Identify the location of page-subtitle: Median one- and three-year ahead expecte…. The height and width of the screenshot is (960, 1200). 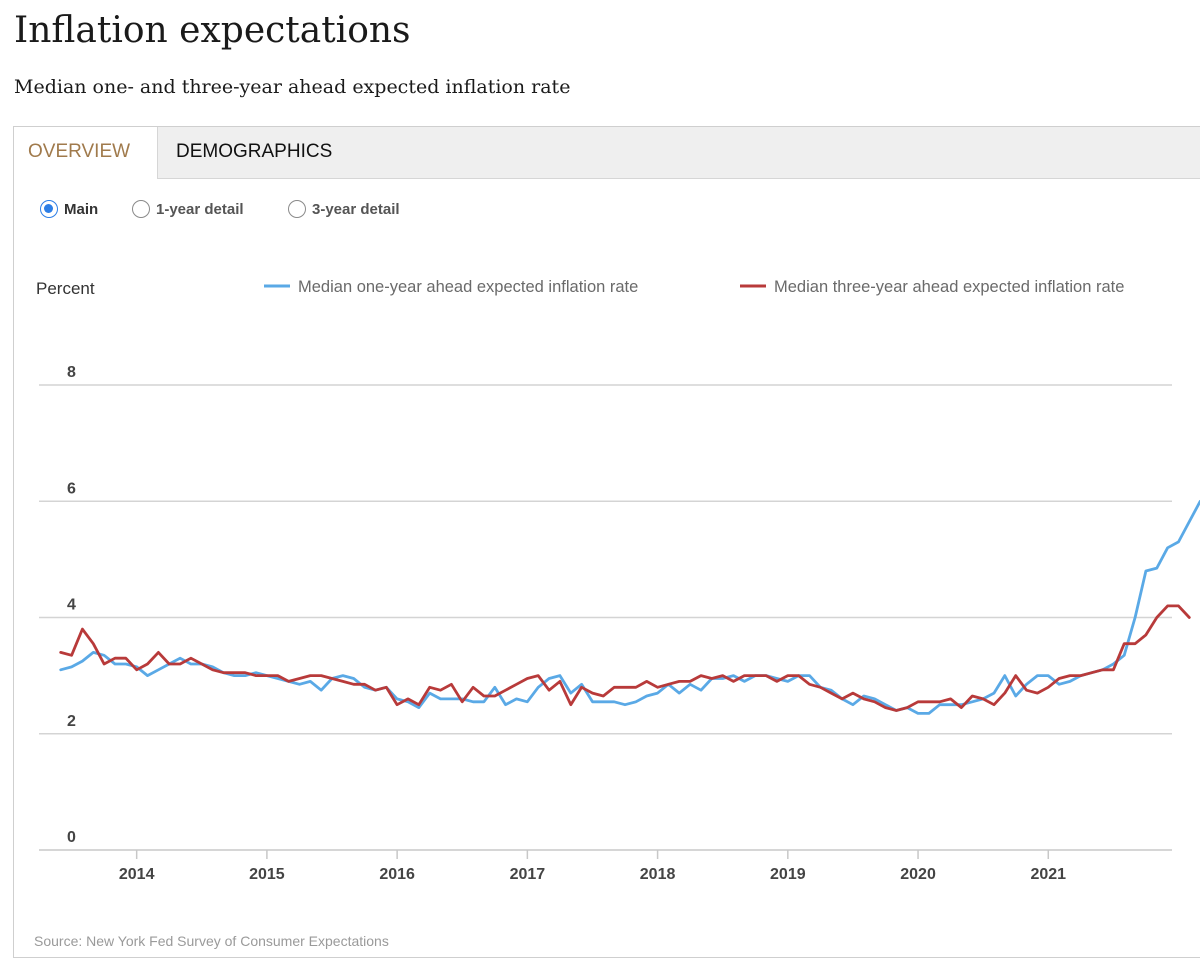
(292, 87).